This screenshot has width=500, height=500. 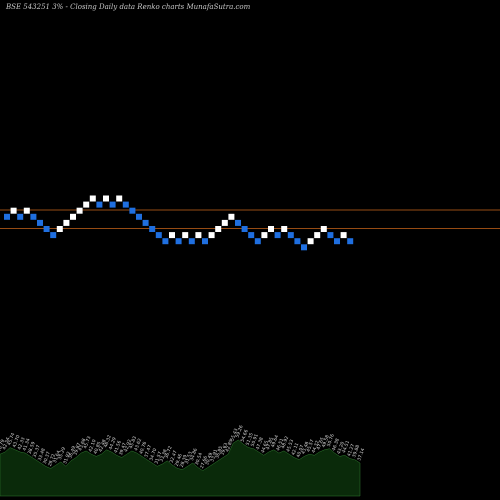 I want to click on volume-label-4: 42.33, so click(x=22, y=443).